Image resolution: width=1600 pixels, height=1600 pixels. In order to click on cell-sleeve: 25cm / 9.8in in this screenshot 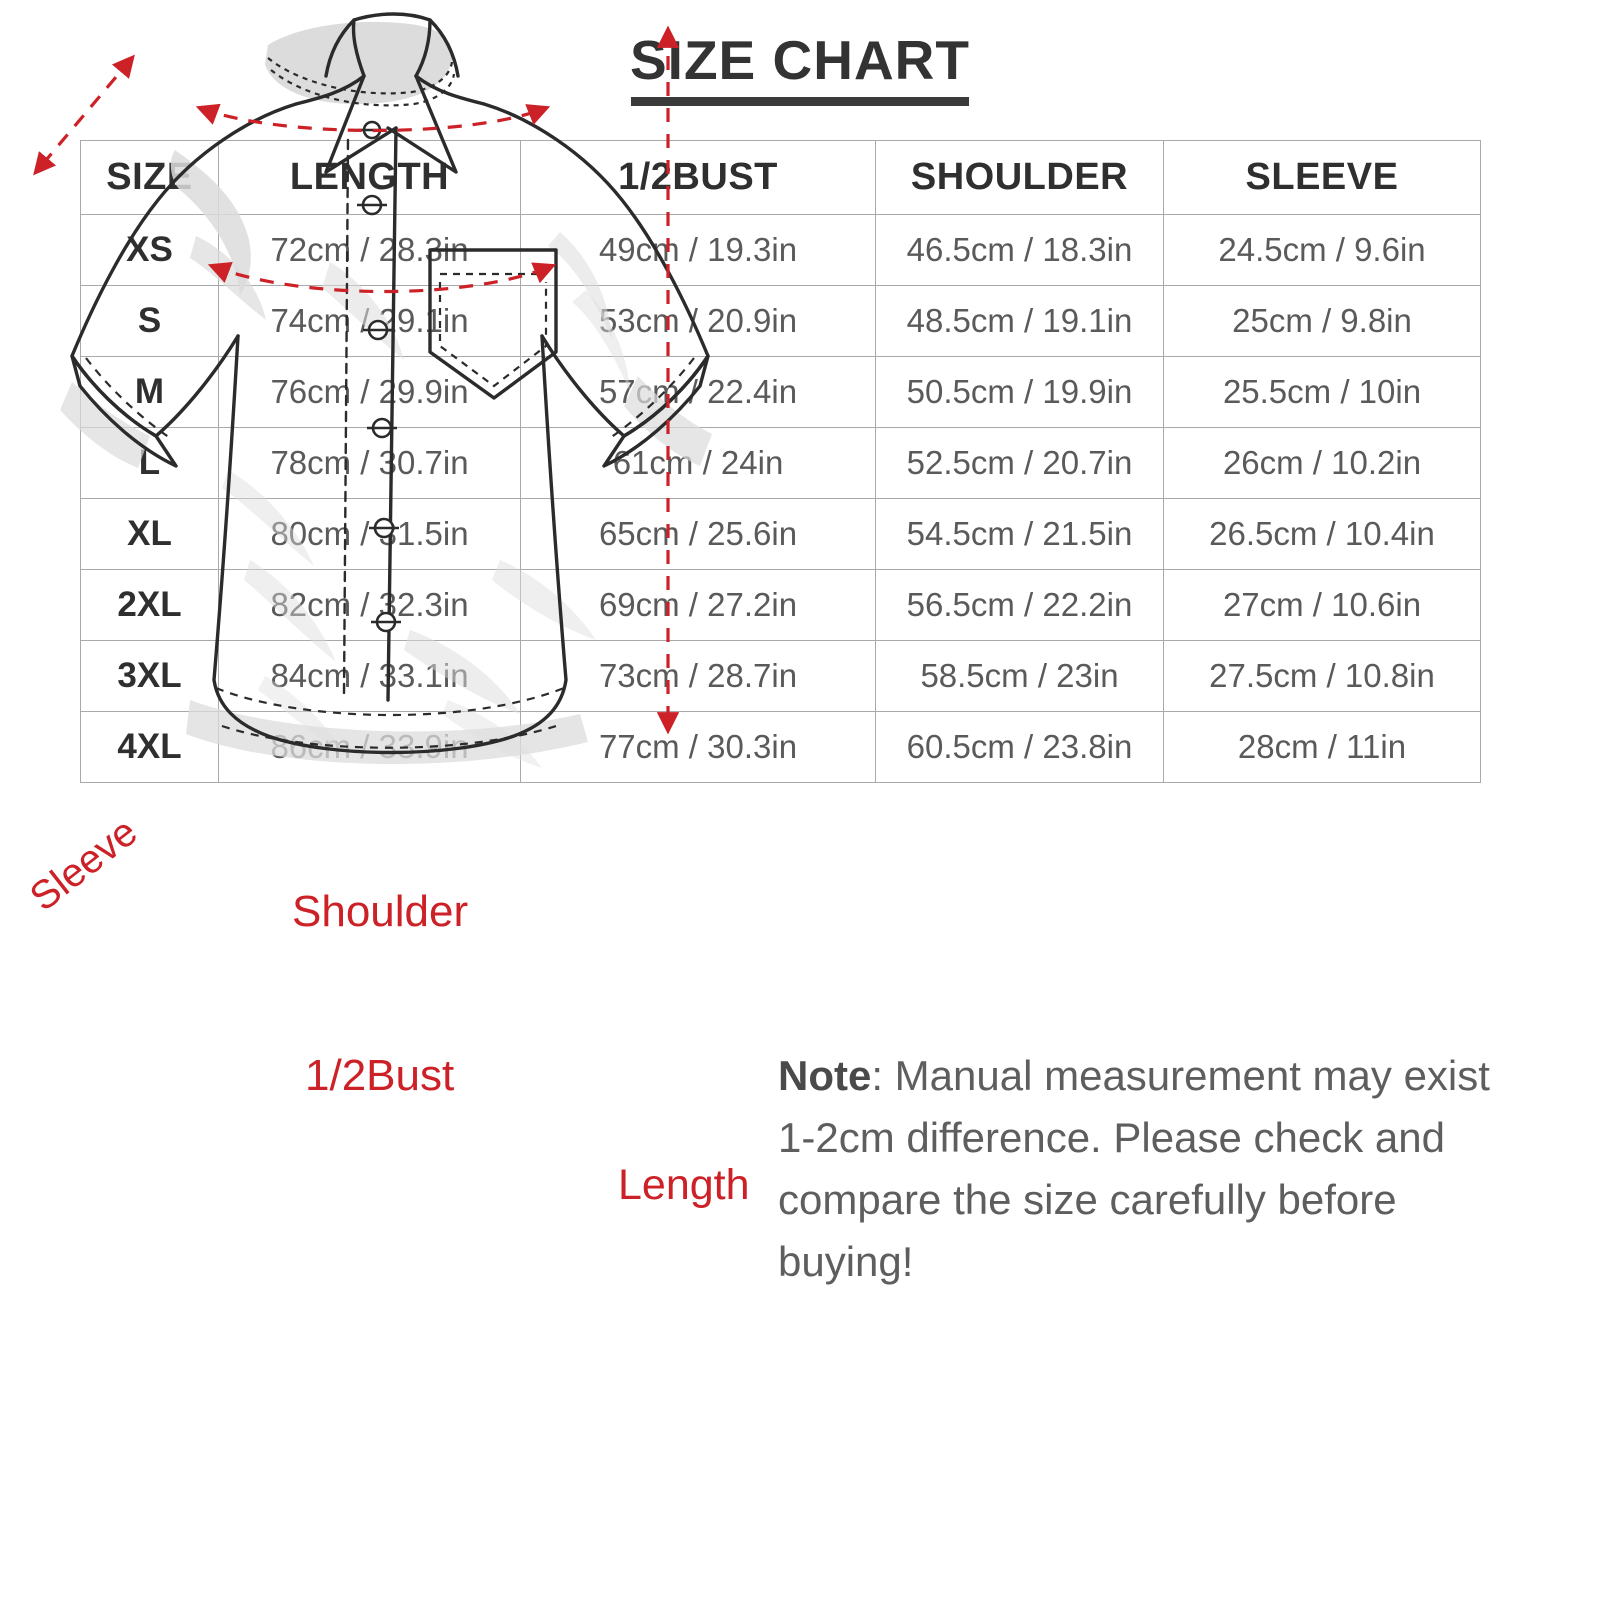, I will do `click(1322, 321)`.